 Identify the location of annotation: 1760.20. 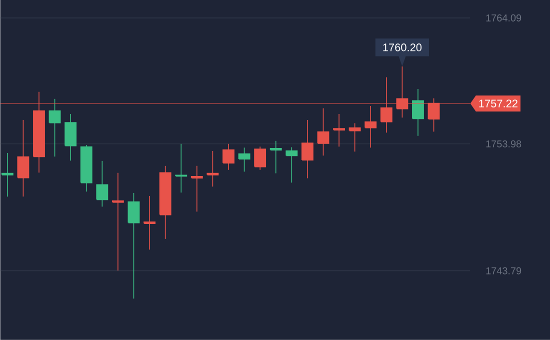
(402, 48).